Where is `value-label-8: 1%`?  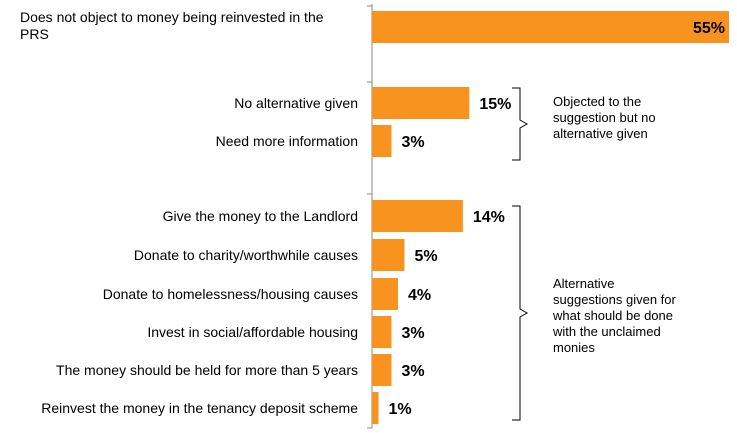 value-label-8: 1% is located at coordinates (399, 409).